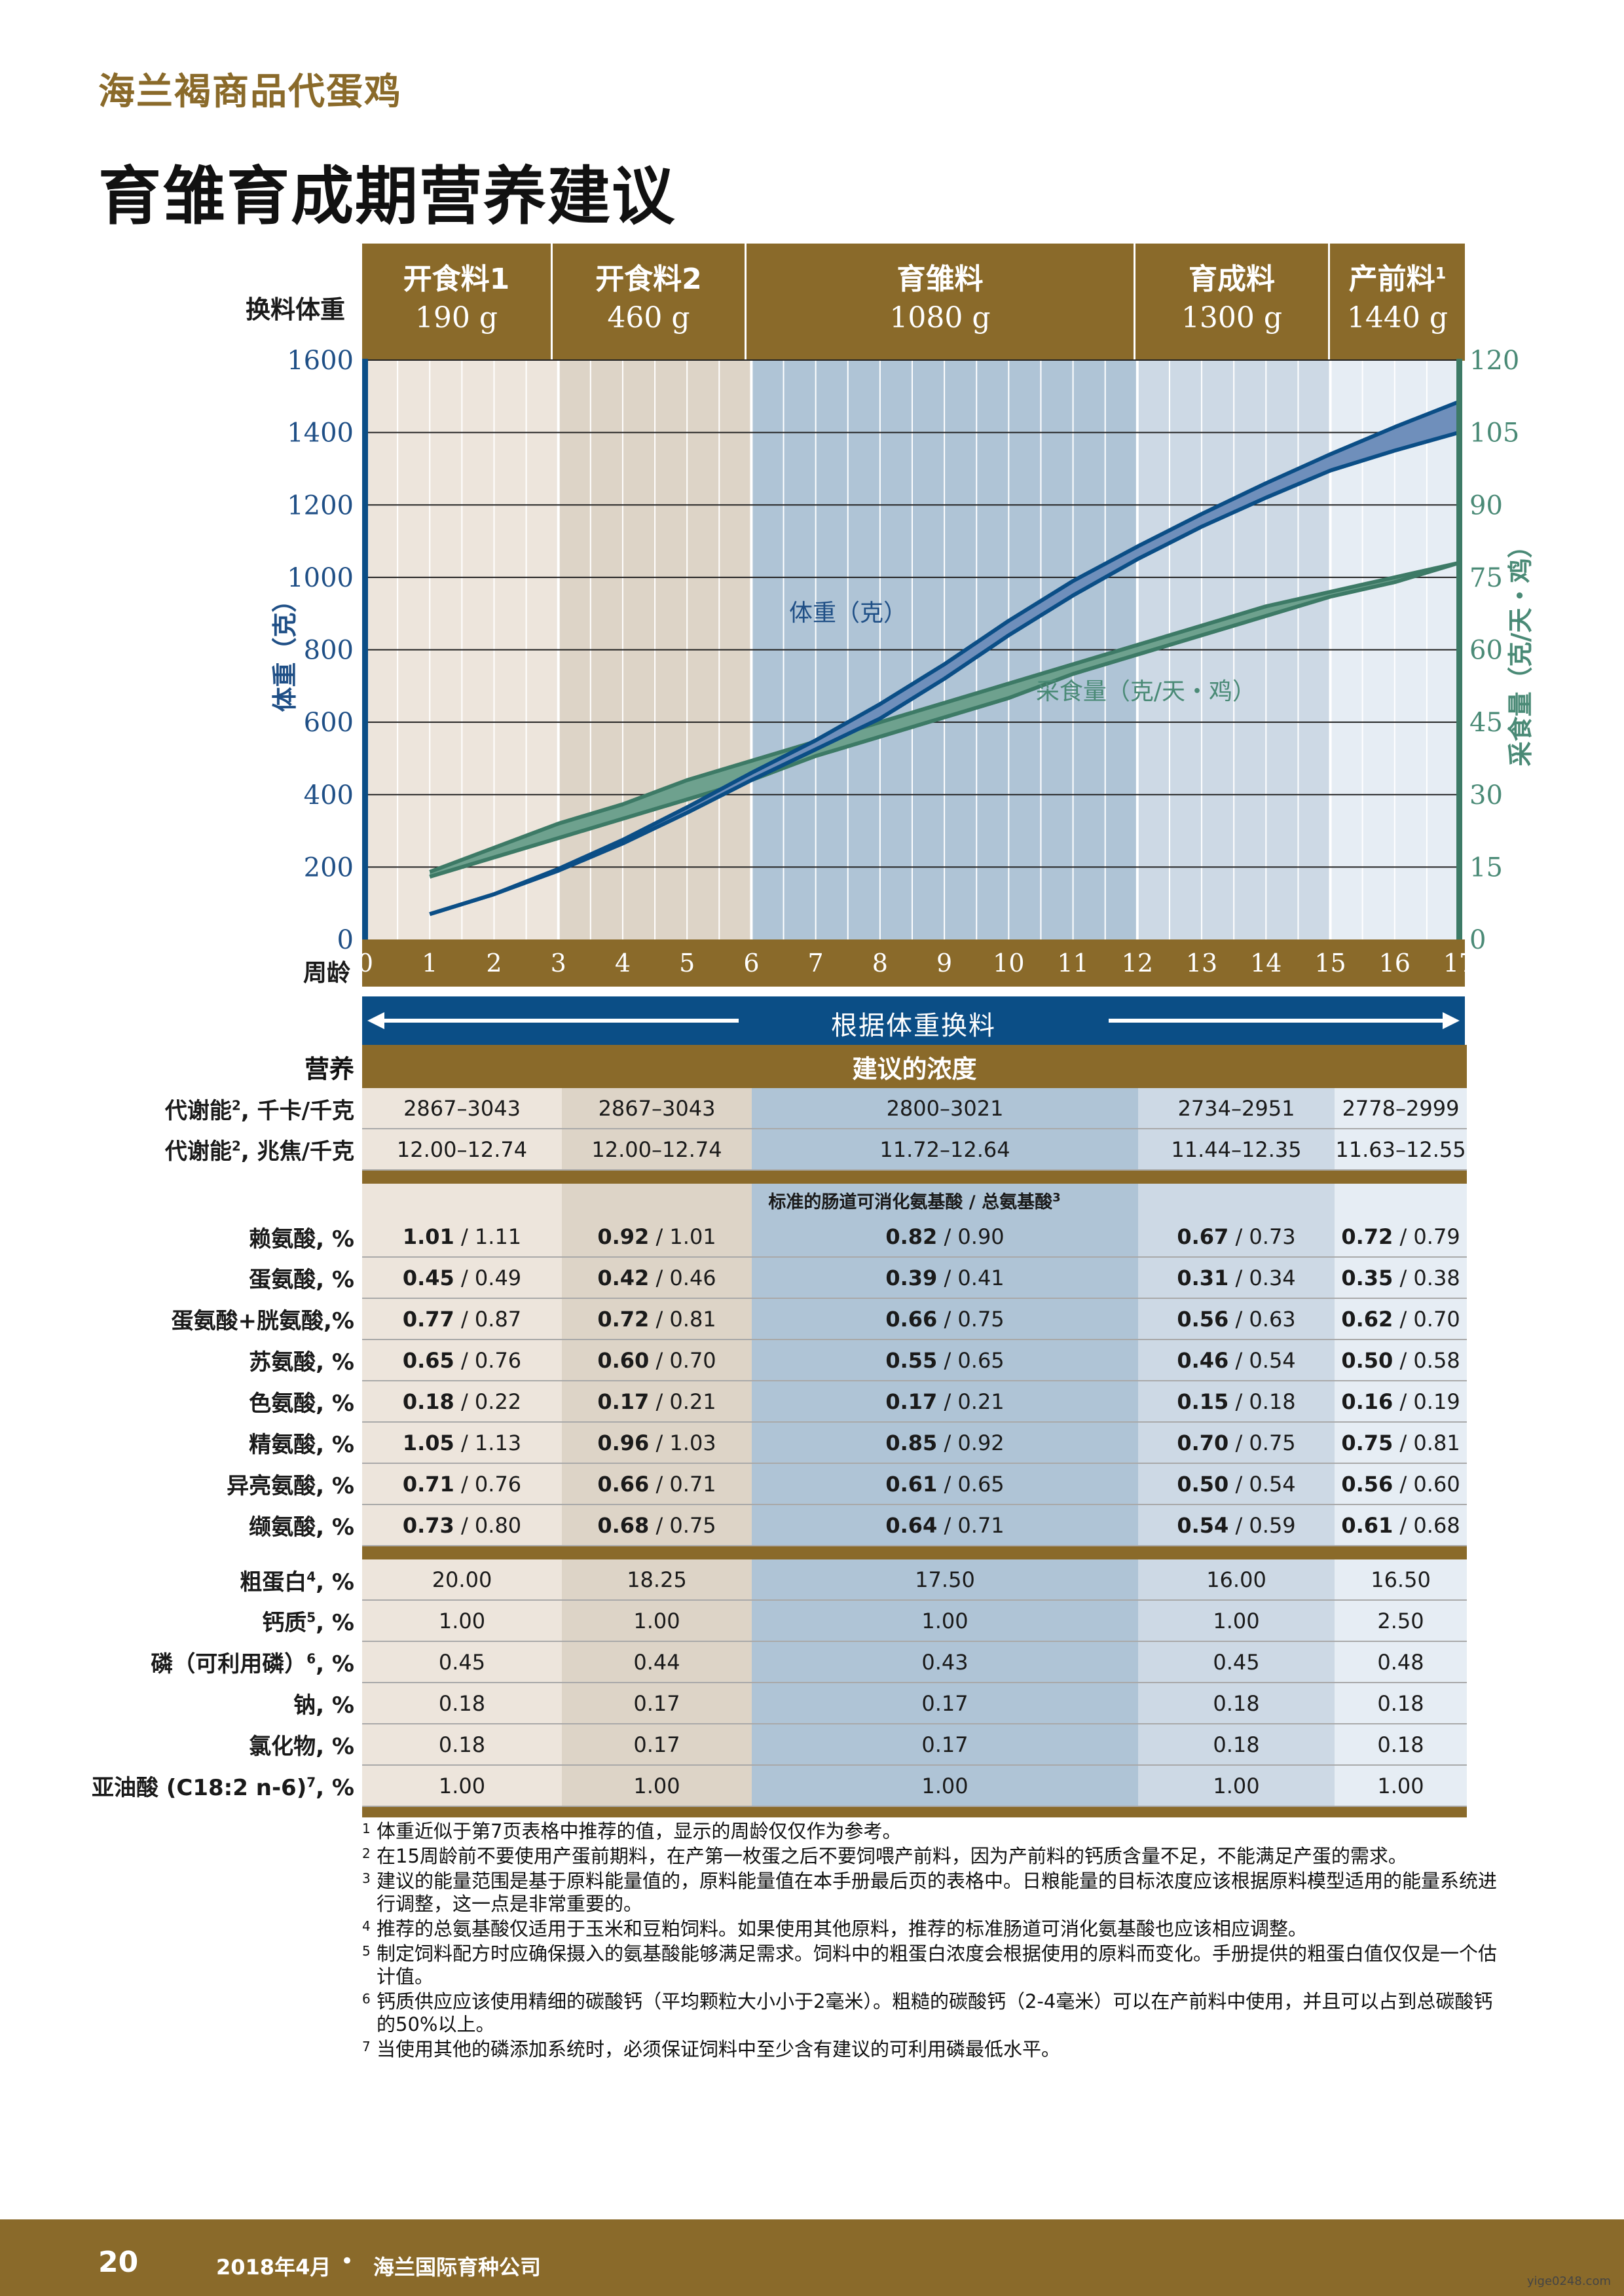 The width and height of the screenshot is (1624, 2296). Describe the element at coordinates (320, 433) in the screenshot. I see `y-left-tick: 1400` at that location.